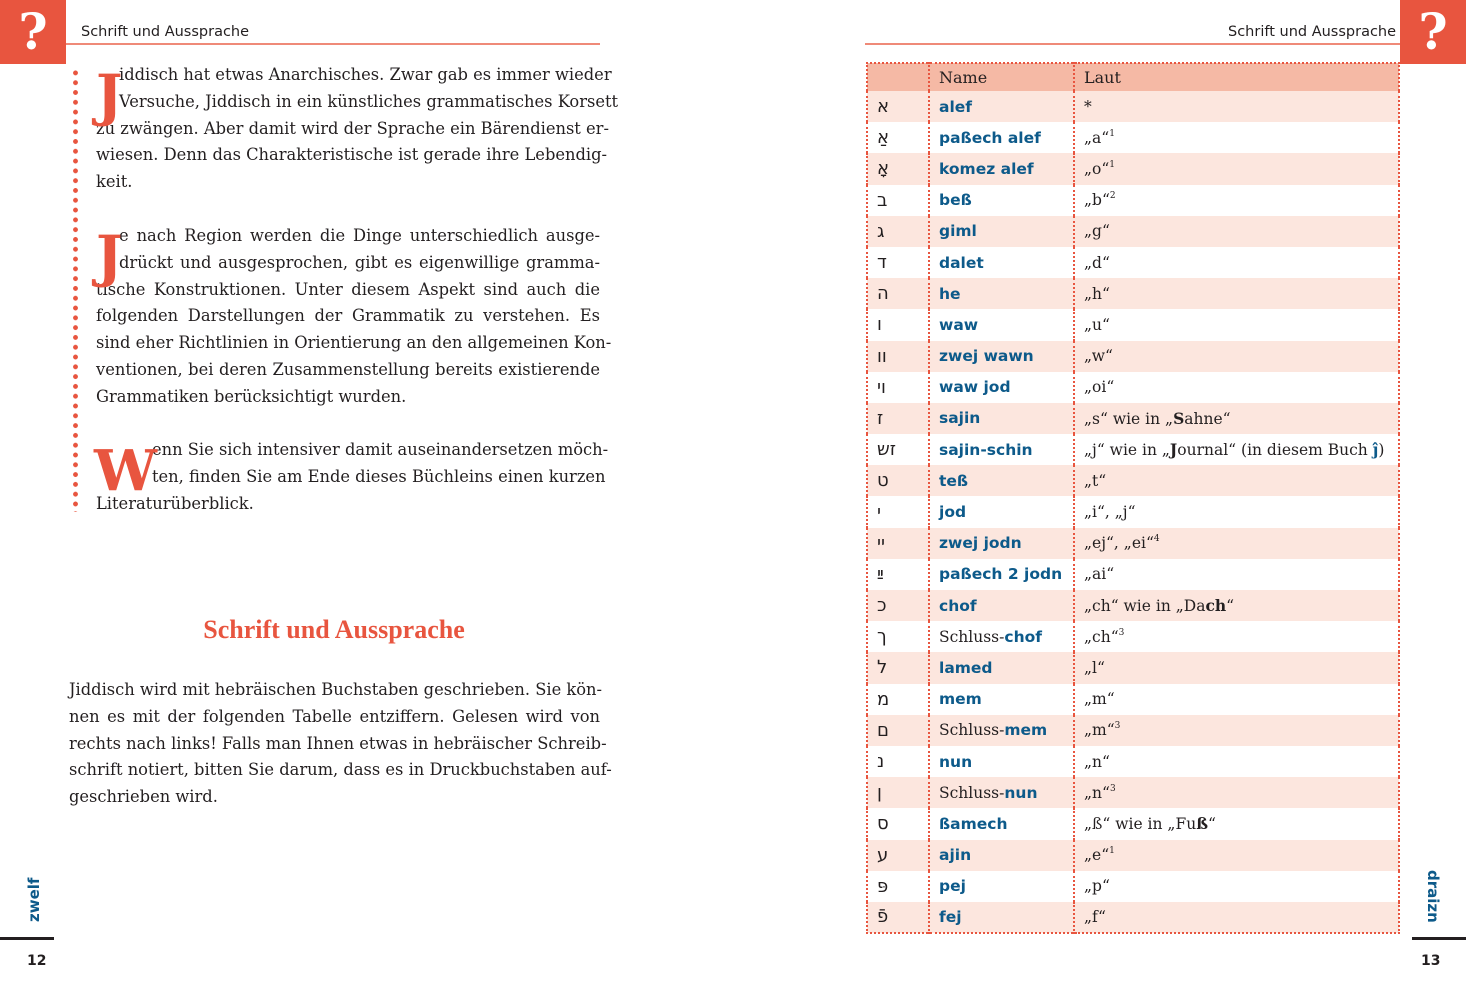 This screenshot has height=1000, width=1466. Describe the element at coordinates (1002, 418) in the screenshot. I see `letter-name-cell: sajin` at that location.